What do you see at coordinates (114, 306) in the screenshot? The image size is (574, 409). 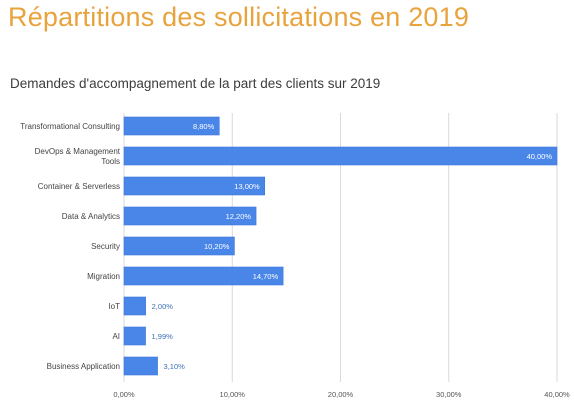 I see `category-label: IoT` at bounding box center [114, 306].